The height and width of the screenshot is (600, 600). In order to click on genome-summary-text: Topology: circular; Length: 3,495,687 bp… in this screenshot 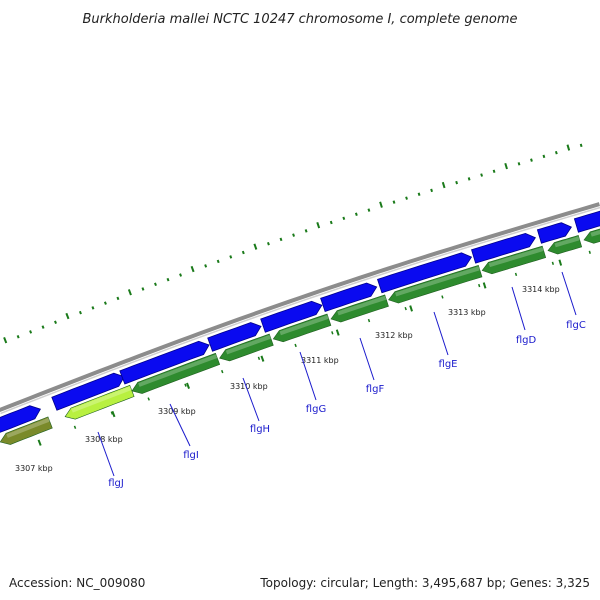, I will do `click(424, 583)`.